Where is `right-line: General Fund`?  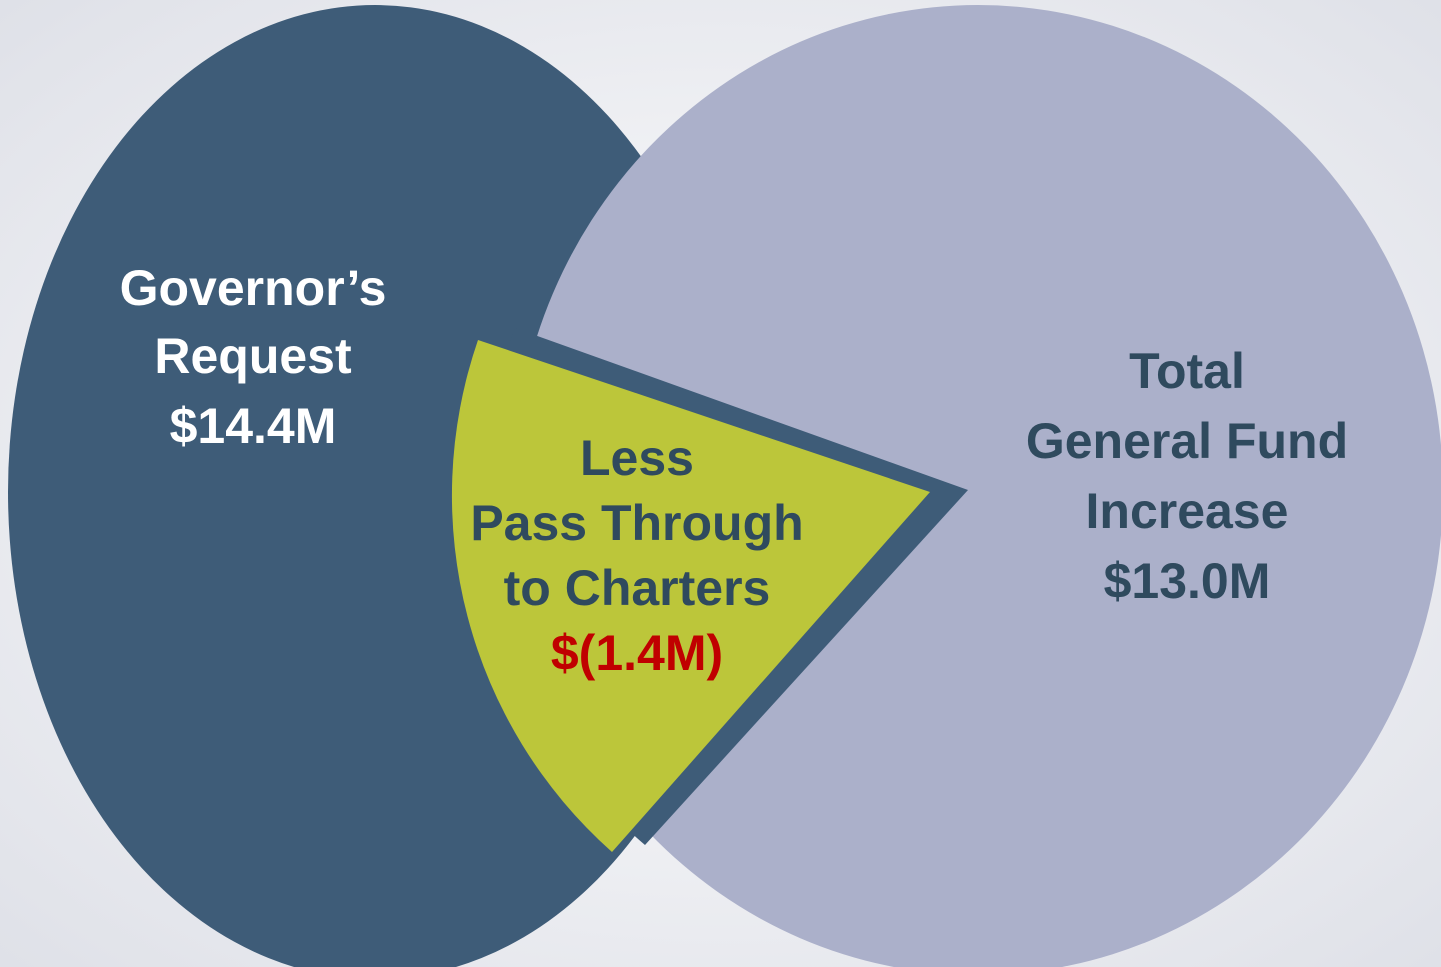 right-line: General Fund is located at coordinates (1187, 441).